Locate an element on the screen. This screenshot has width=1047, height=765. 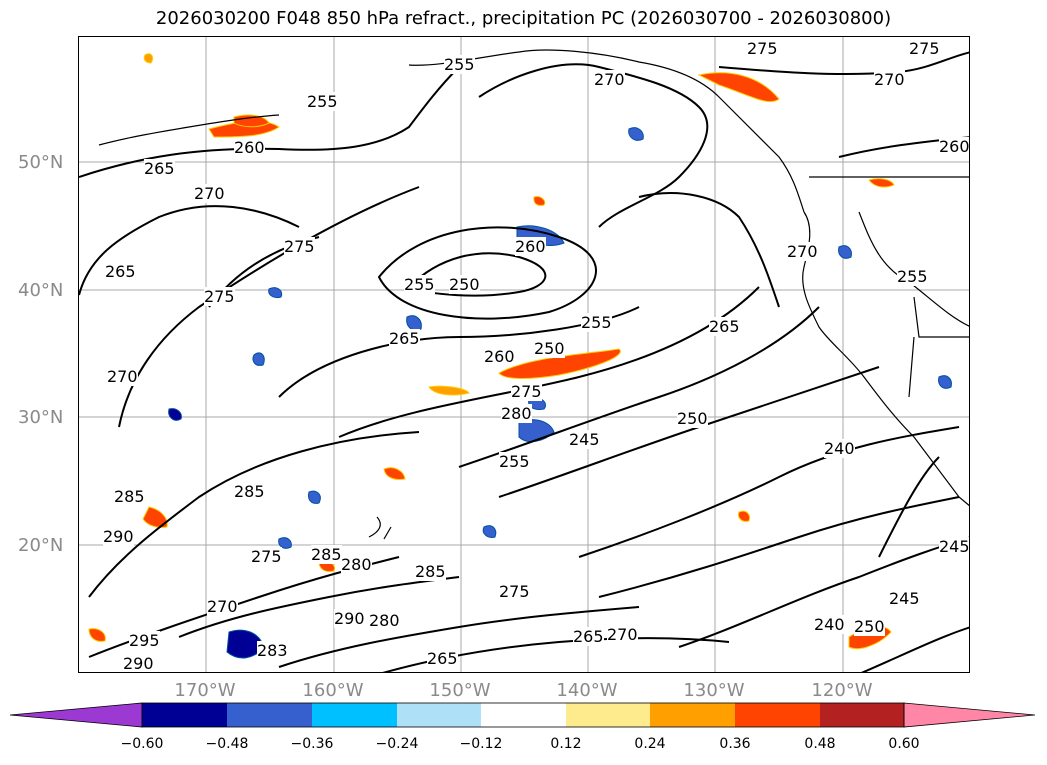
colorbar-tick: 0.36 is located at coordinates (735, 744).